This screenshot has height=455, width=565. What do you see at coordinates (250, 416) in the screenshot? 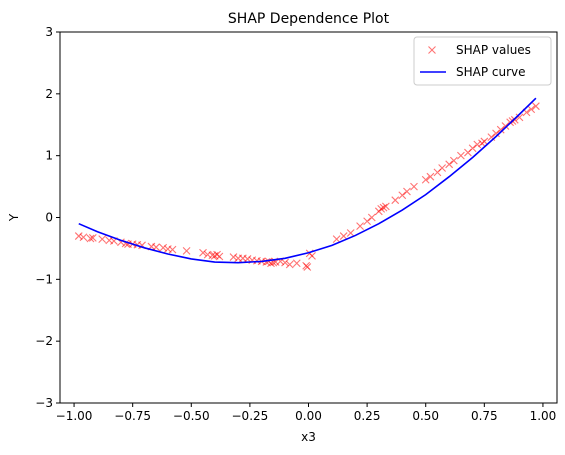
I see `x-tick-label: −0.25` at bounding box center [250, 416].